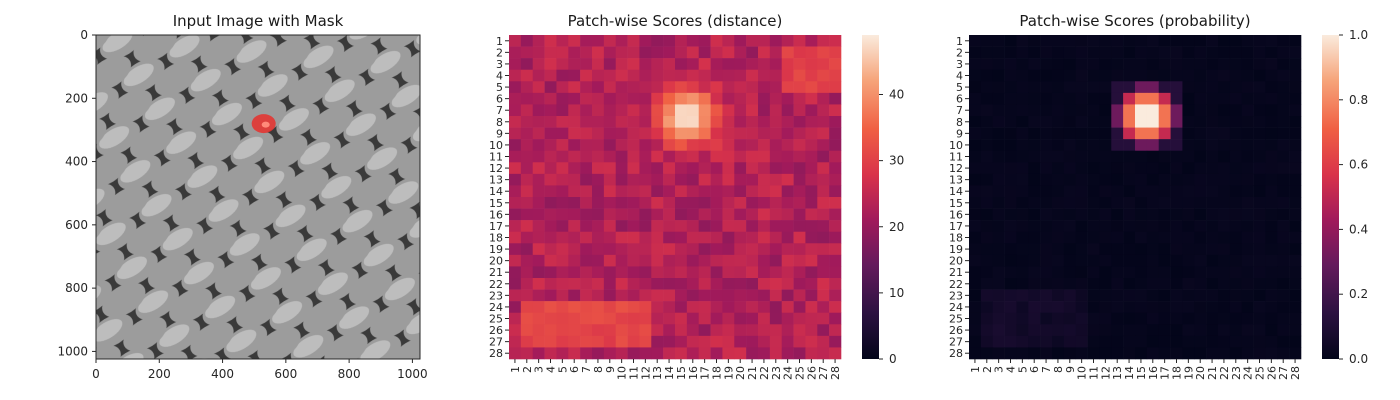 The height and width of the screenshot is (400, 1400). What do you see at coordinates (835, 373) in the screenshot?
I see `col-label: 28` at bounding box center [835, 373].